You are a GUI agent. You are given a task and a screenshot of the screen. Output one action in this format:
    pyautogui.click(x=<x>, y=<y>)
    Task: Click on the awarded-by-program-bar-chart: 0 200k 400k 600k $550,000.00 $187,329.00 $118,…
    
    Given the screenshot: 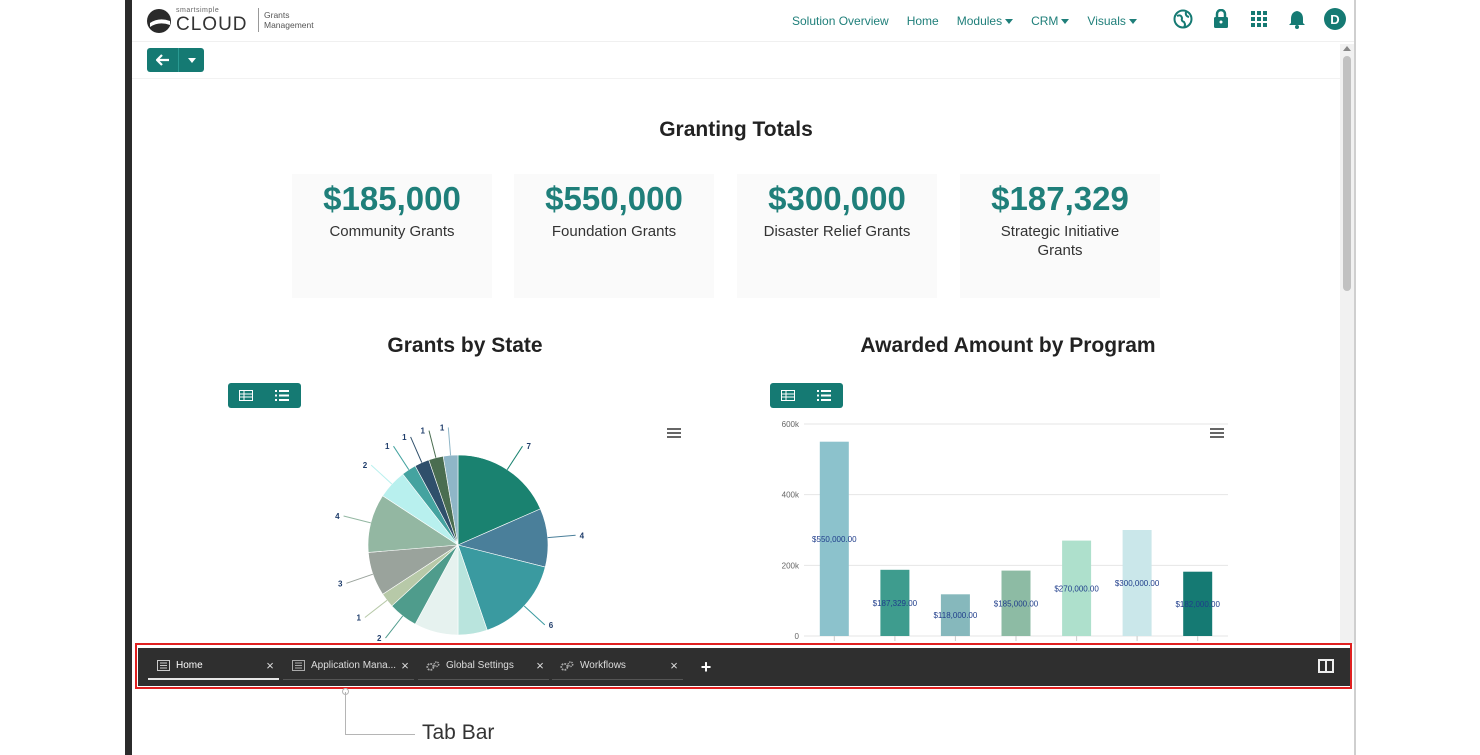 What is the action you would take?
    pyautogui.click(x=1005, y=530)
    